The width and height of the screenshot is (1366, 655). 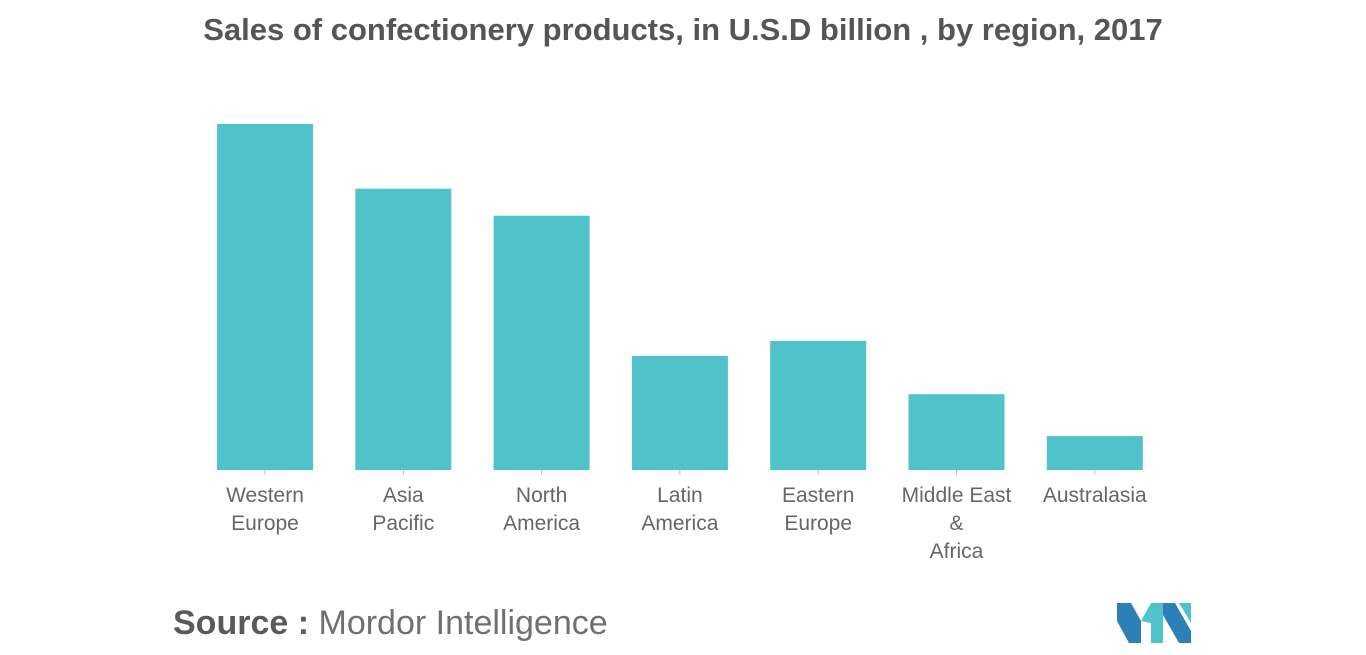 I want to click on x-tick-label-line: Africa, so click(x=957, y=551).